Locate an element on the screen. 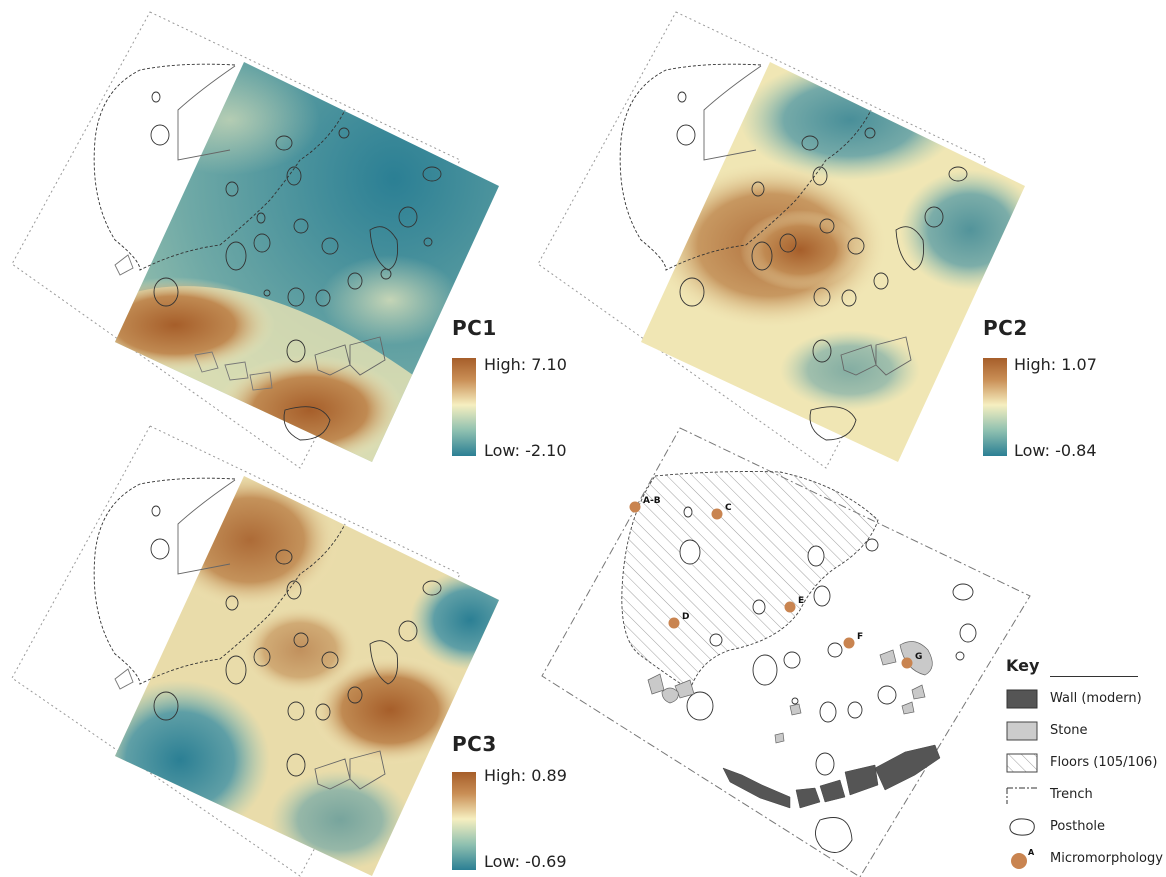  trench-line-icon is located at coordinates (1021, 795).